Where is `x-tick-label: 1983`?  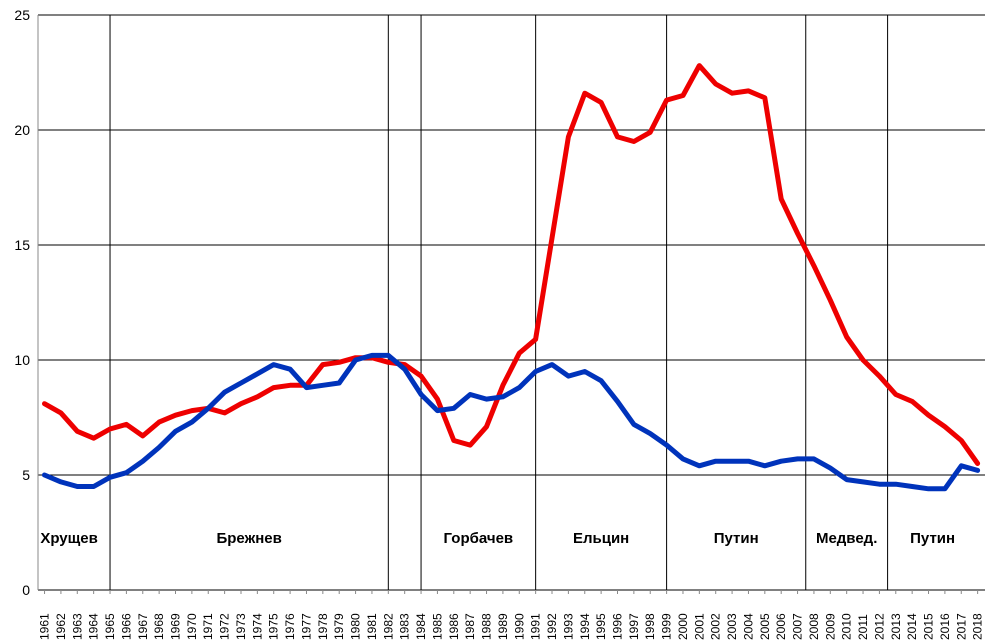 x-tick-label: 1983 is located at coordinates (405, 626).